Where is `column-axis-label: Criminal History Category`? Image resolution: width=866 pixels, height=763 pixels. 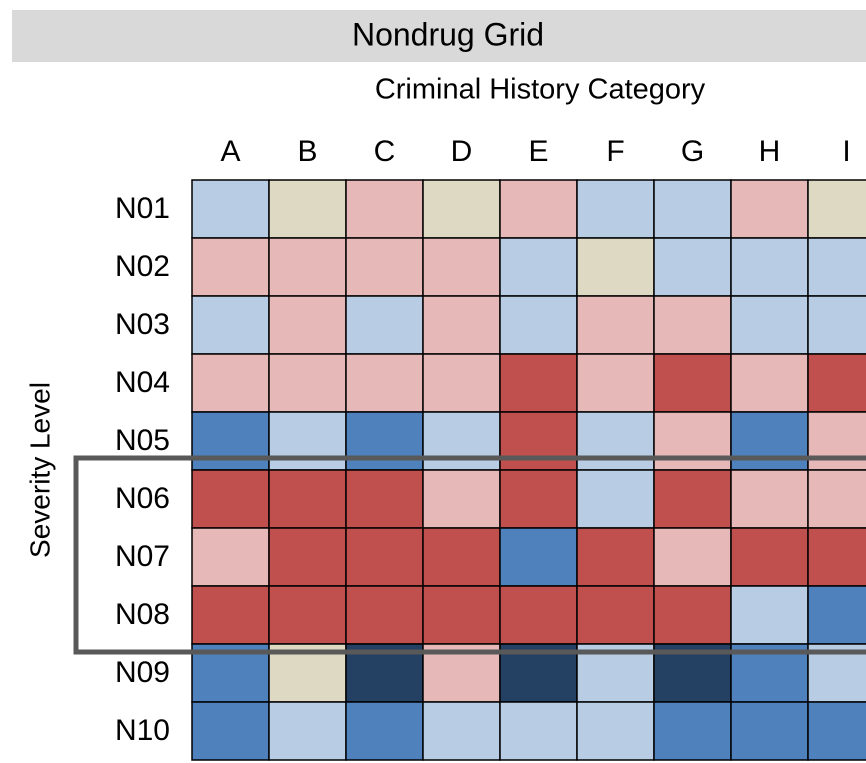
column-axis-label: Criminal History Category is located at coordinates (540, 90).